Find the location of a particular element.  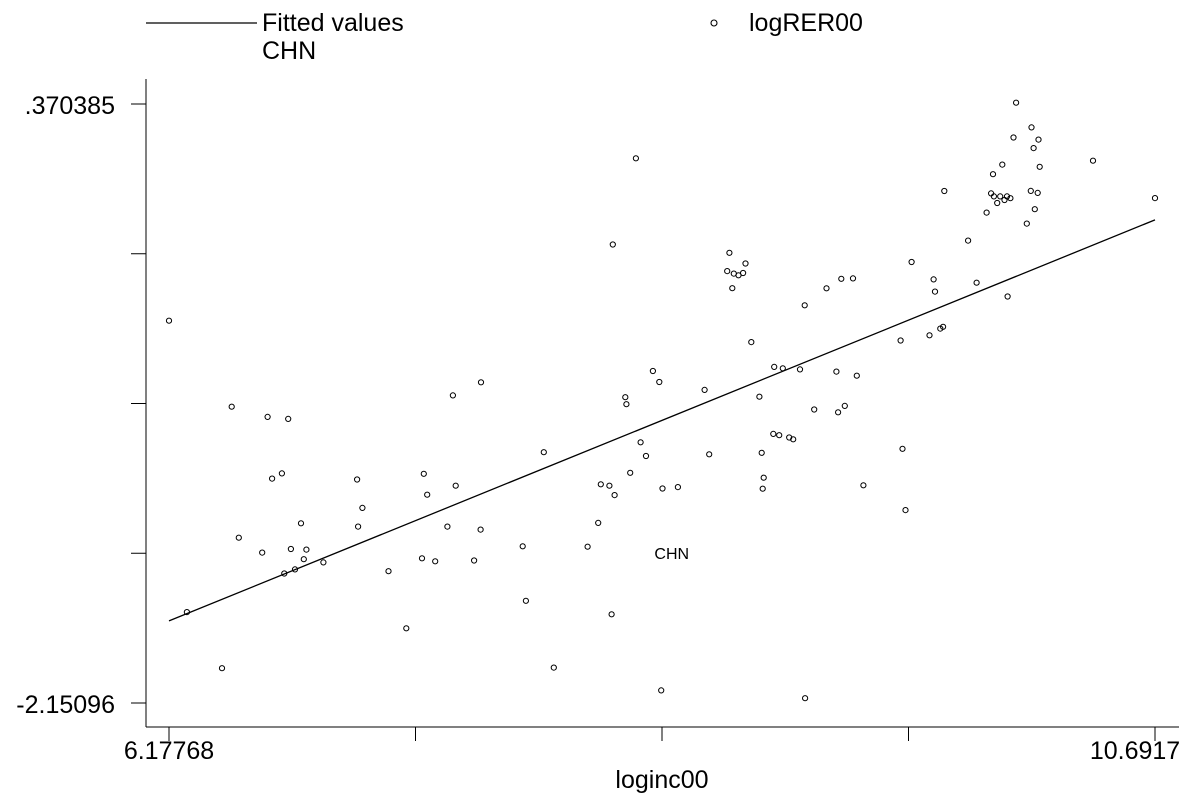

chn-point-label: CHN is located at coordinates (671, 554).